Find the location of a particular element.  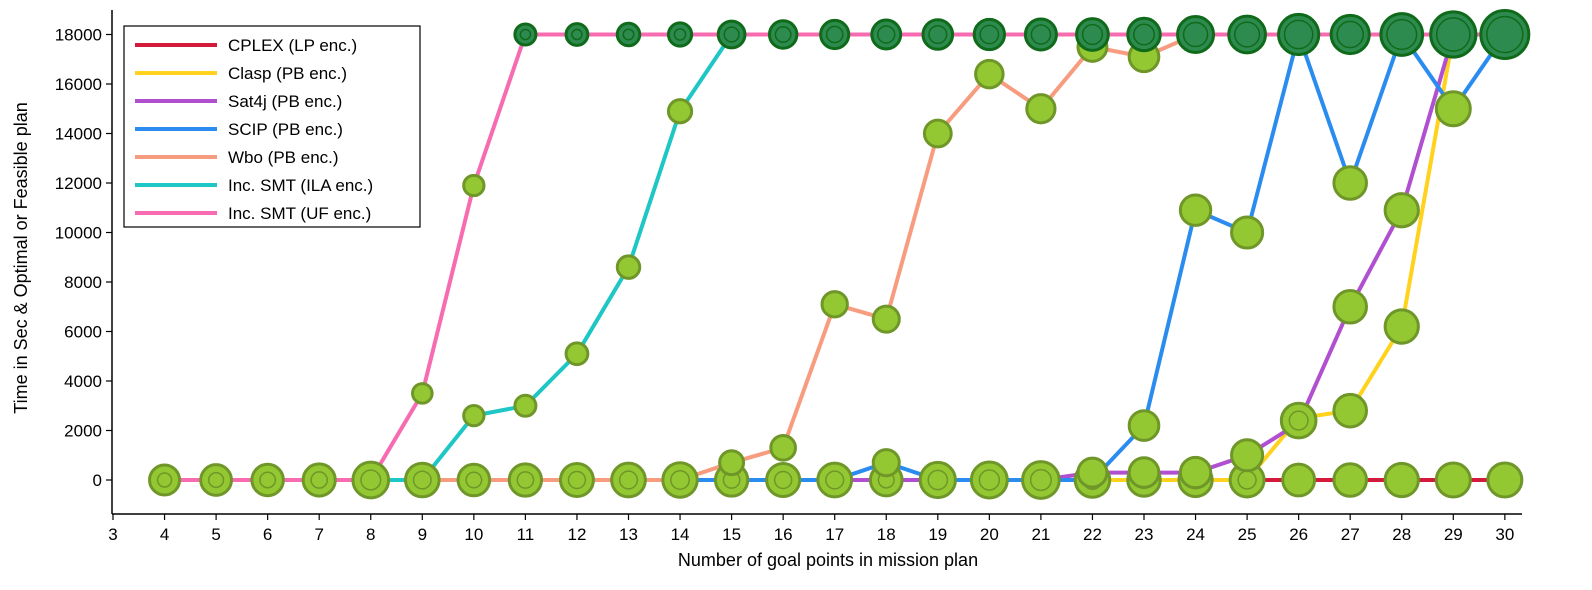

y-tick-label: 8000 is located at coordinates (83, 282).